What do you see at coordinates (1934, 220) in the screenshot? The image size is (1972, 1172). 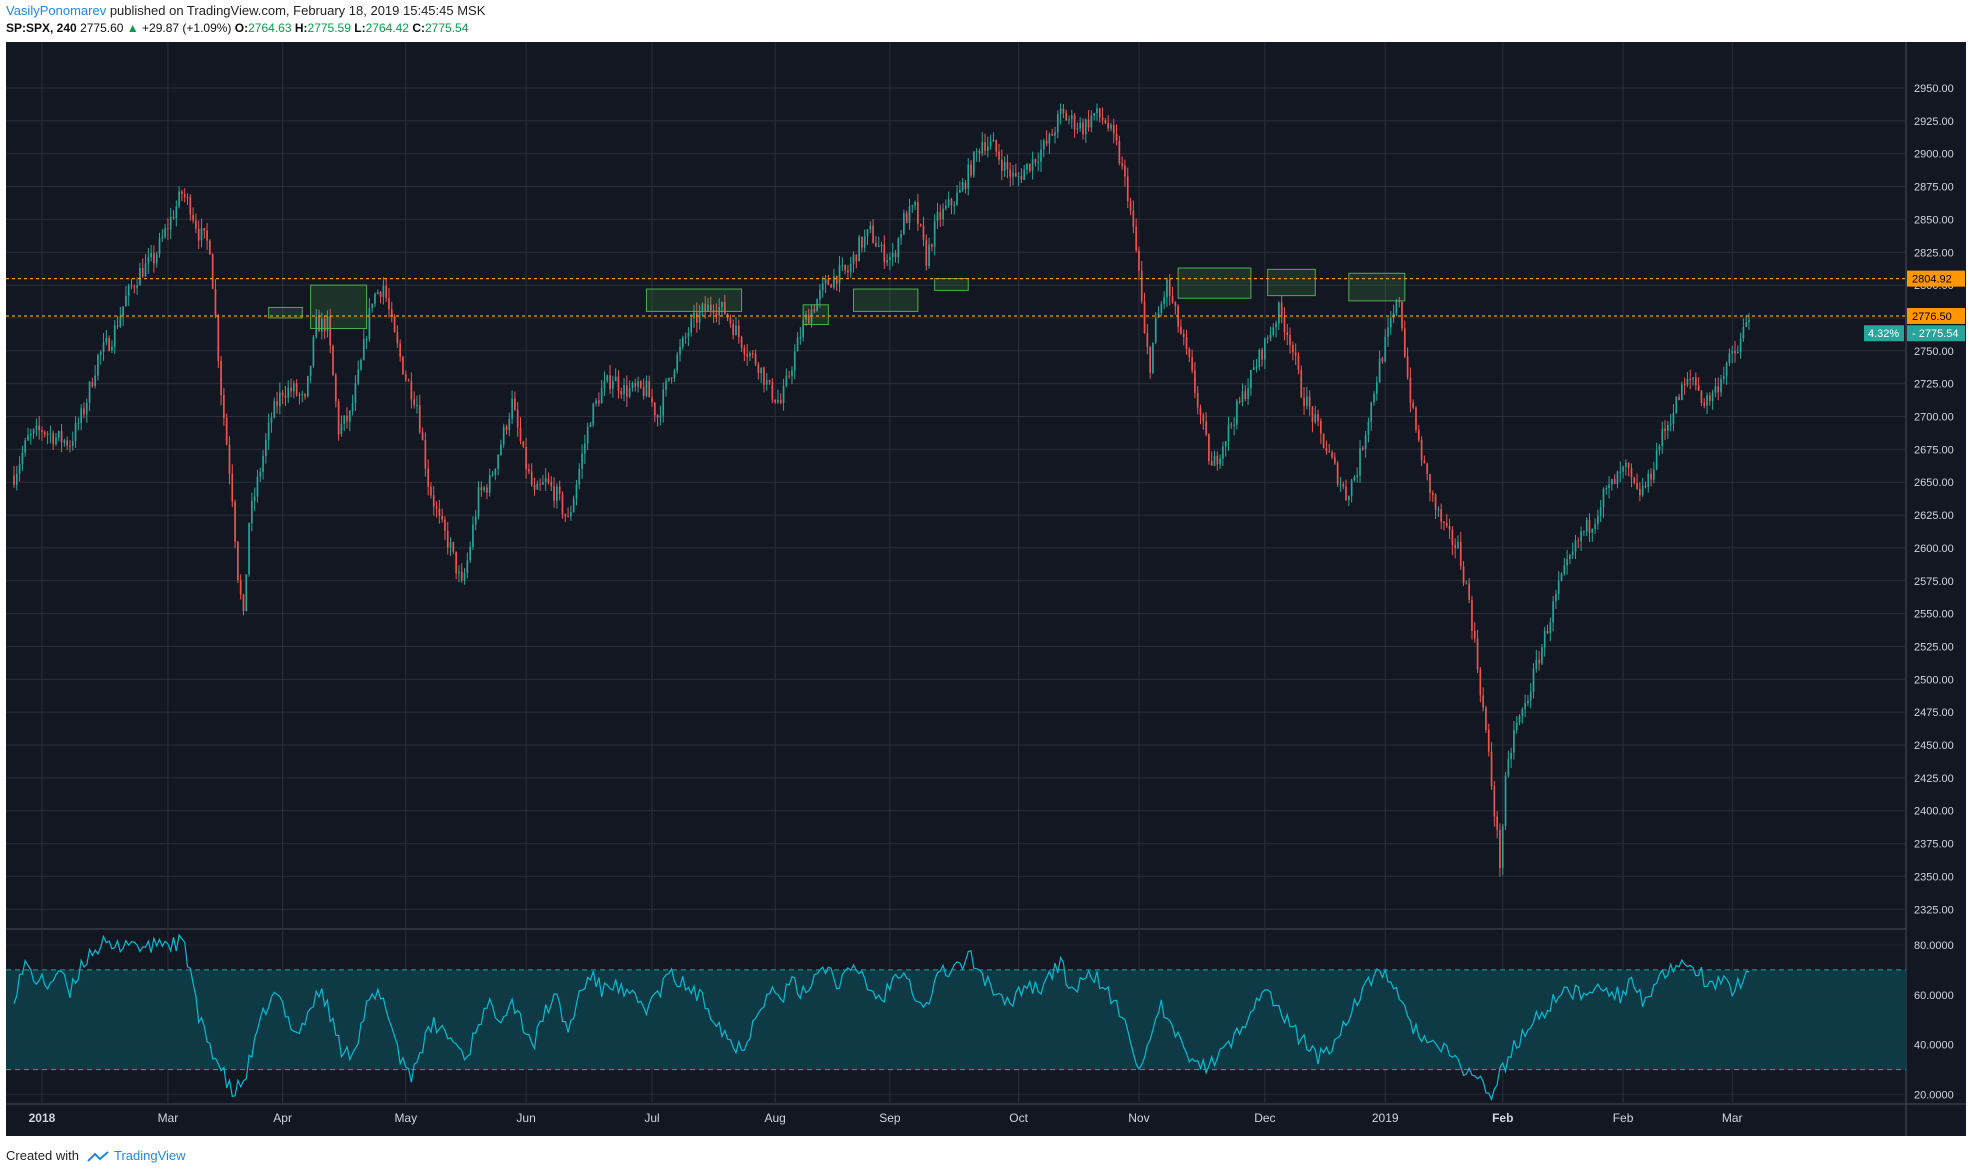 I see `y-tick-label: 2850.00` at bounding box center [1934, 220].